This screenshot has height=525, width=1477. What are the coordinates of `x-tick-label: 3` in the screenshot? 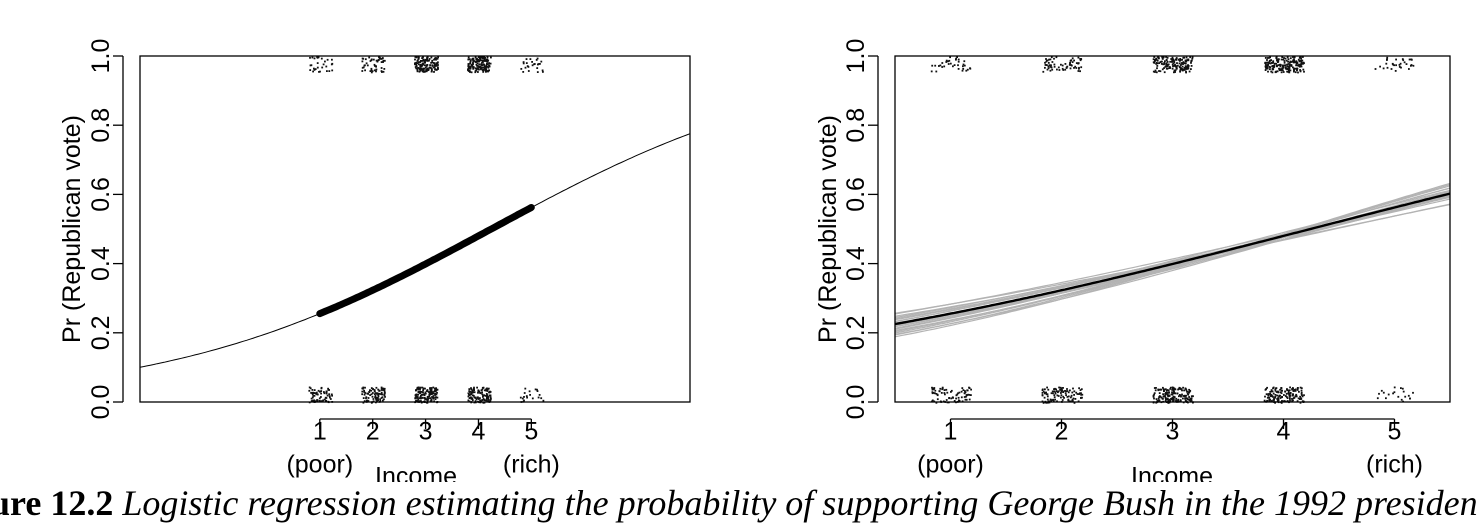 It's located at (1173, 432).